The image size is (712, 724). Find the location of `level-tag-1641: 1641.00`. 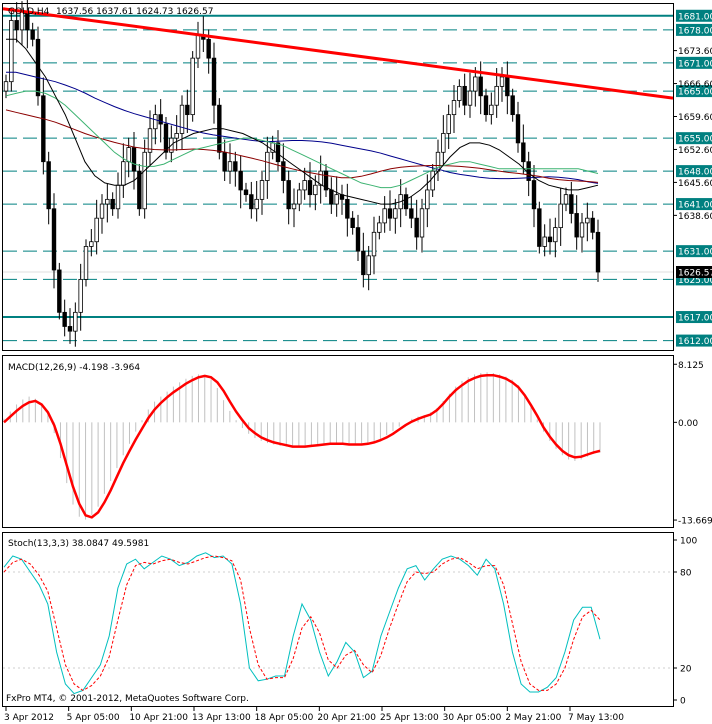

level-tag-1641: 1641.00 is located at coordinates (694, 204).